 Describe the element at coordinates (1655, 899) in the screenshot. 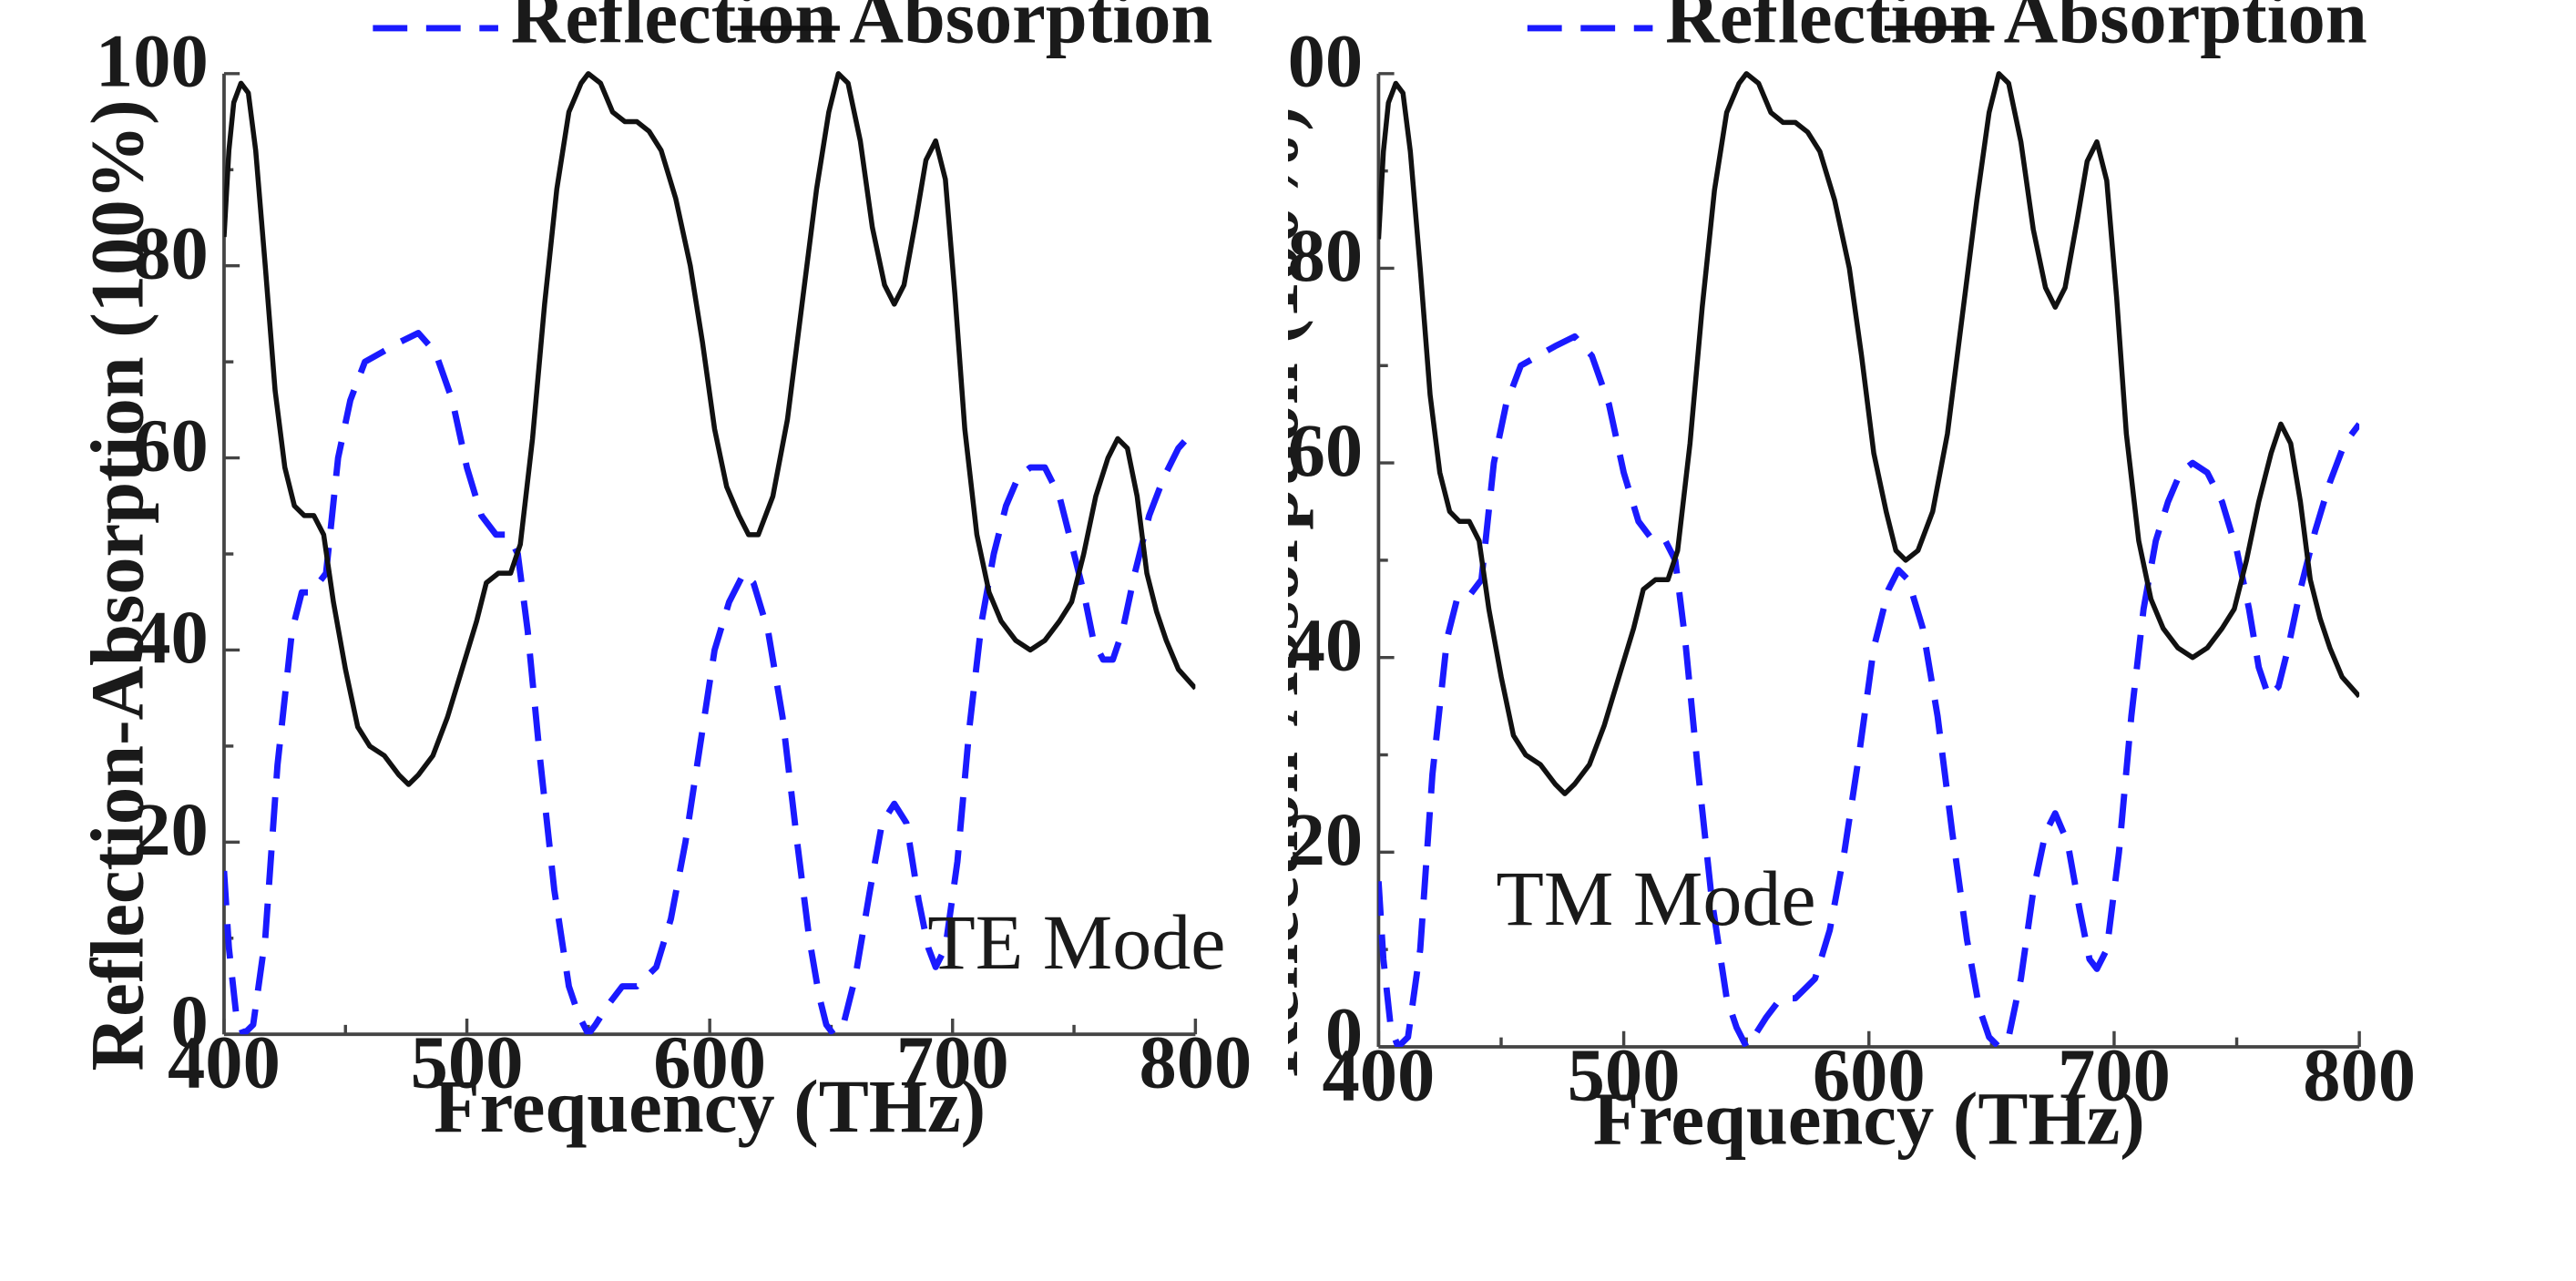

I see `mode-annotation: TM Mode` at that location.